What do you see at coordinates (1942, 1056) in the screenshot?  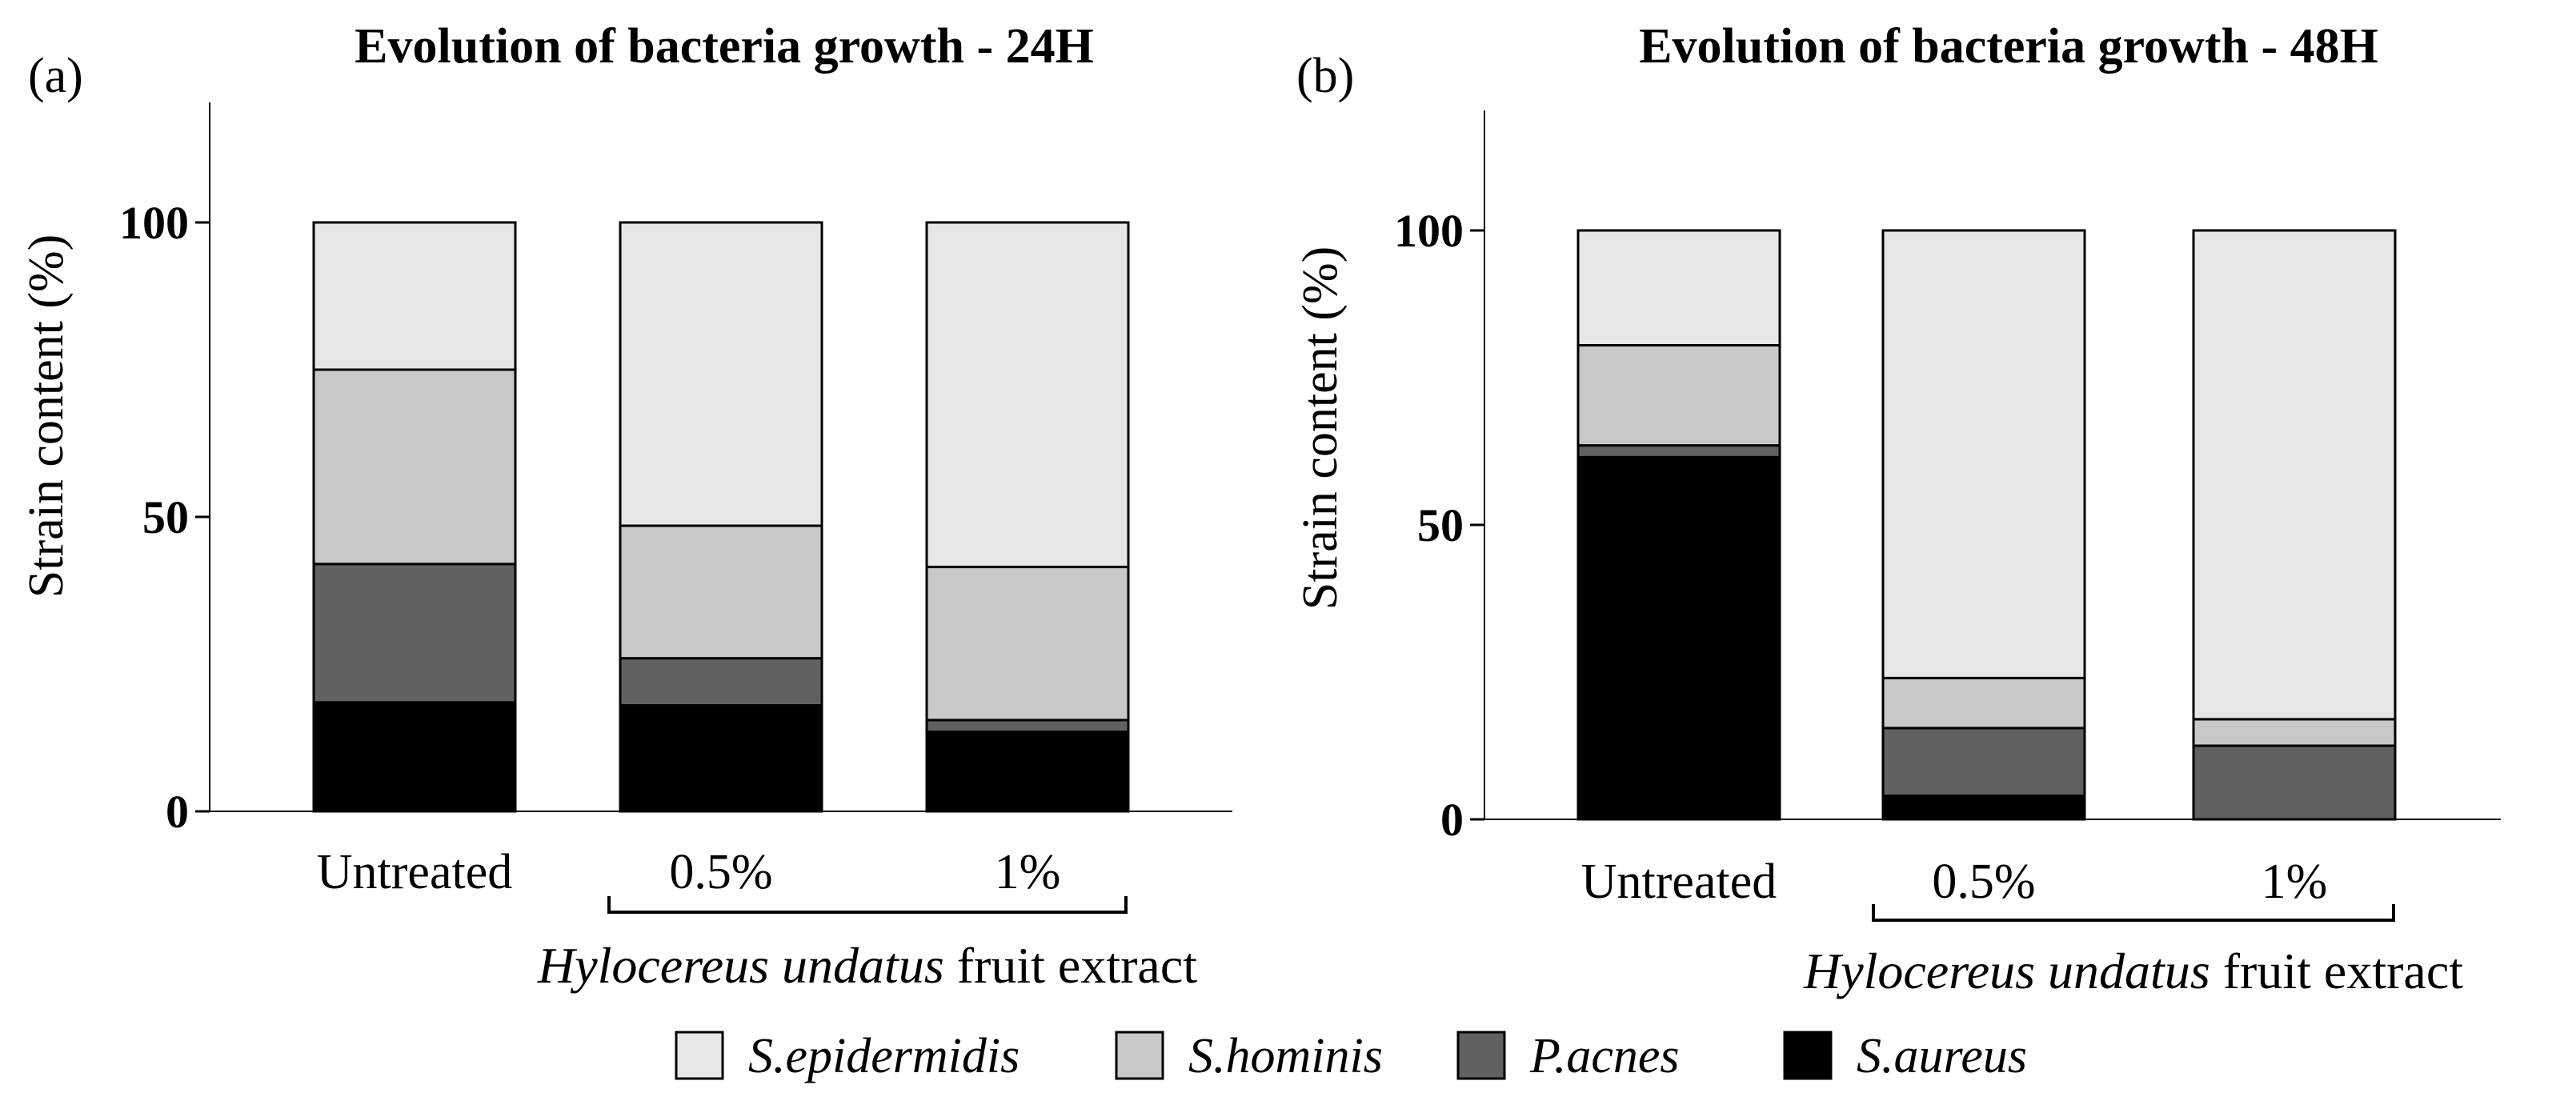 I see `legend-label-saureus: S.aureus` at bounding box center [1942, 1056].